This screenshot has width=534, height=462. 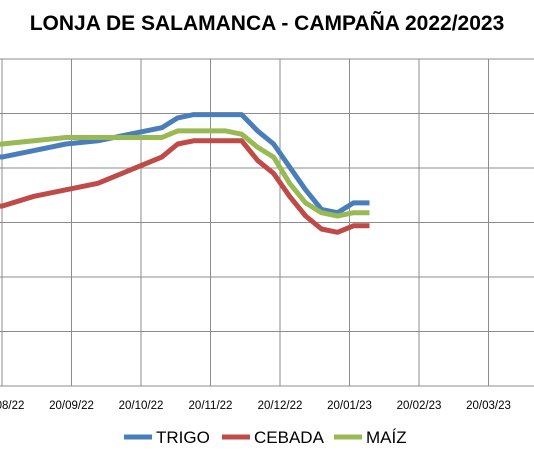 What do you see at coordinates (386, 437) in the screenshot?
I see `legend-label-maíz: MAÍZ` at bounding box center [386, 437].